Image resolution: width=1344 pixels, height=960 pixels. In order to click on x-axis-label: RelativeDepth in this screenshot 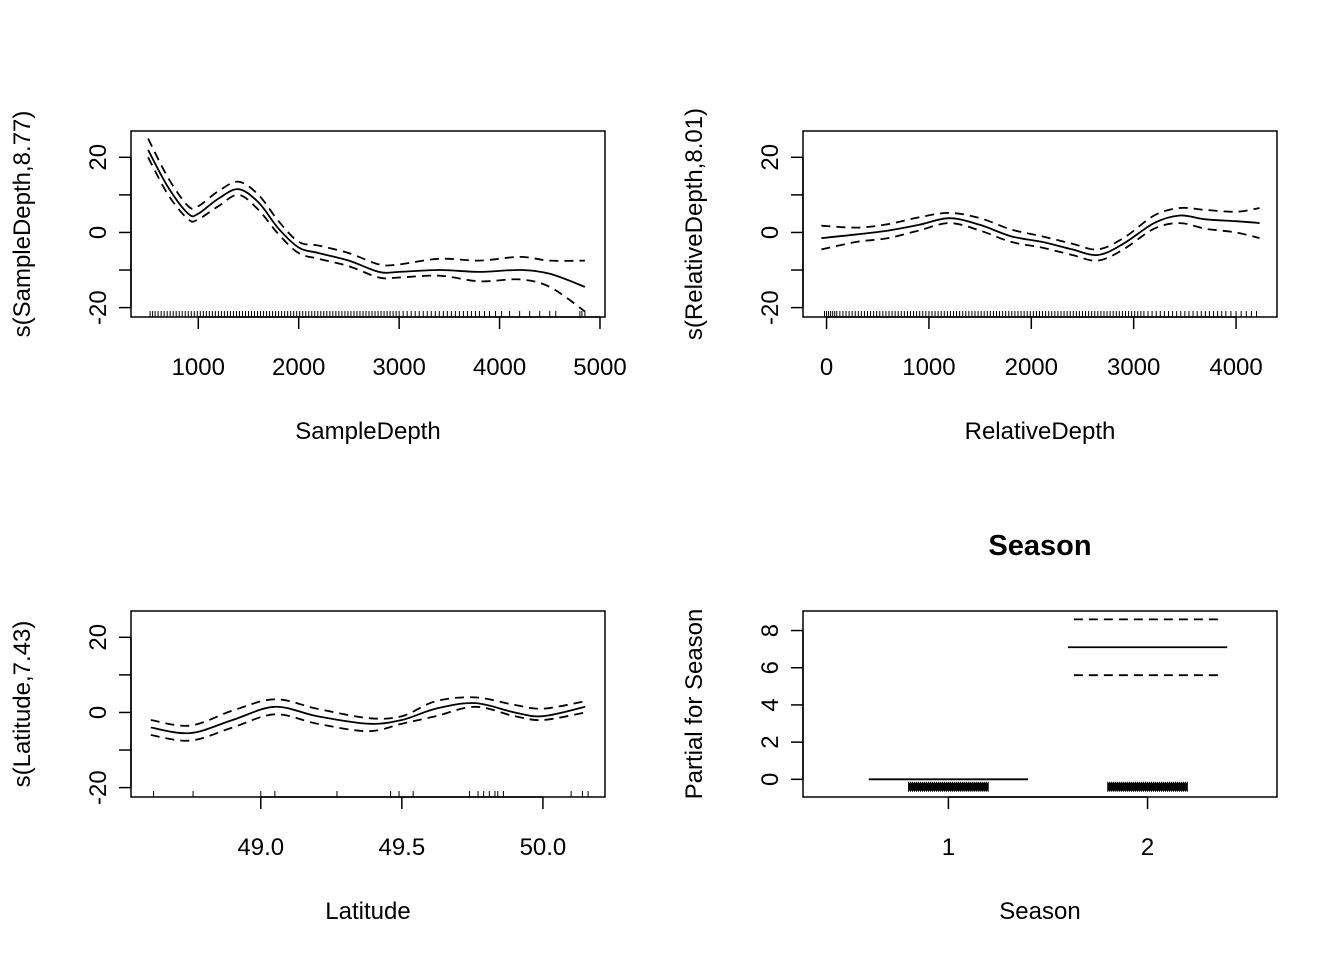, I will do `click(1040, 431)`.